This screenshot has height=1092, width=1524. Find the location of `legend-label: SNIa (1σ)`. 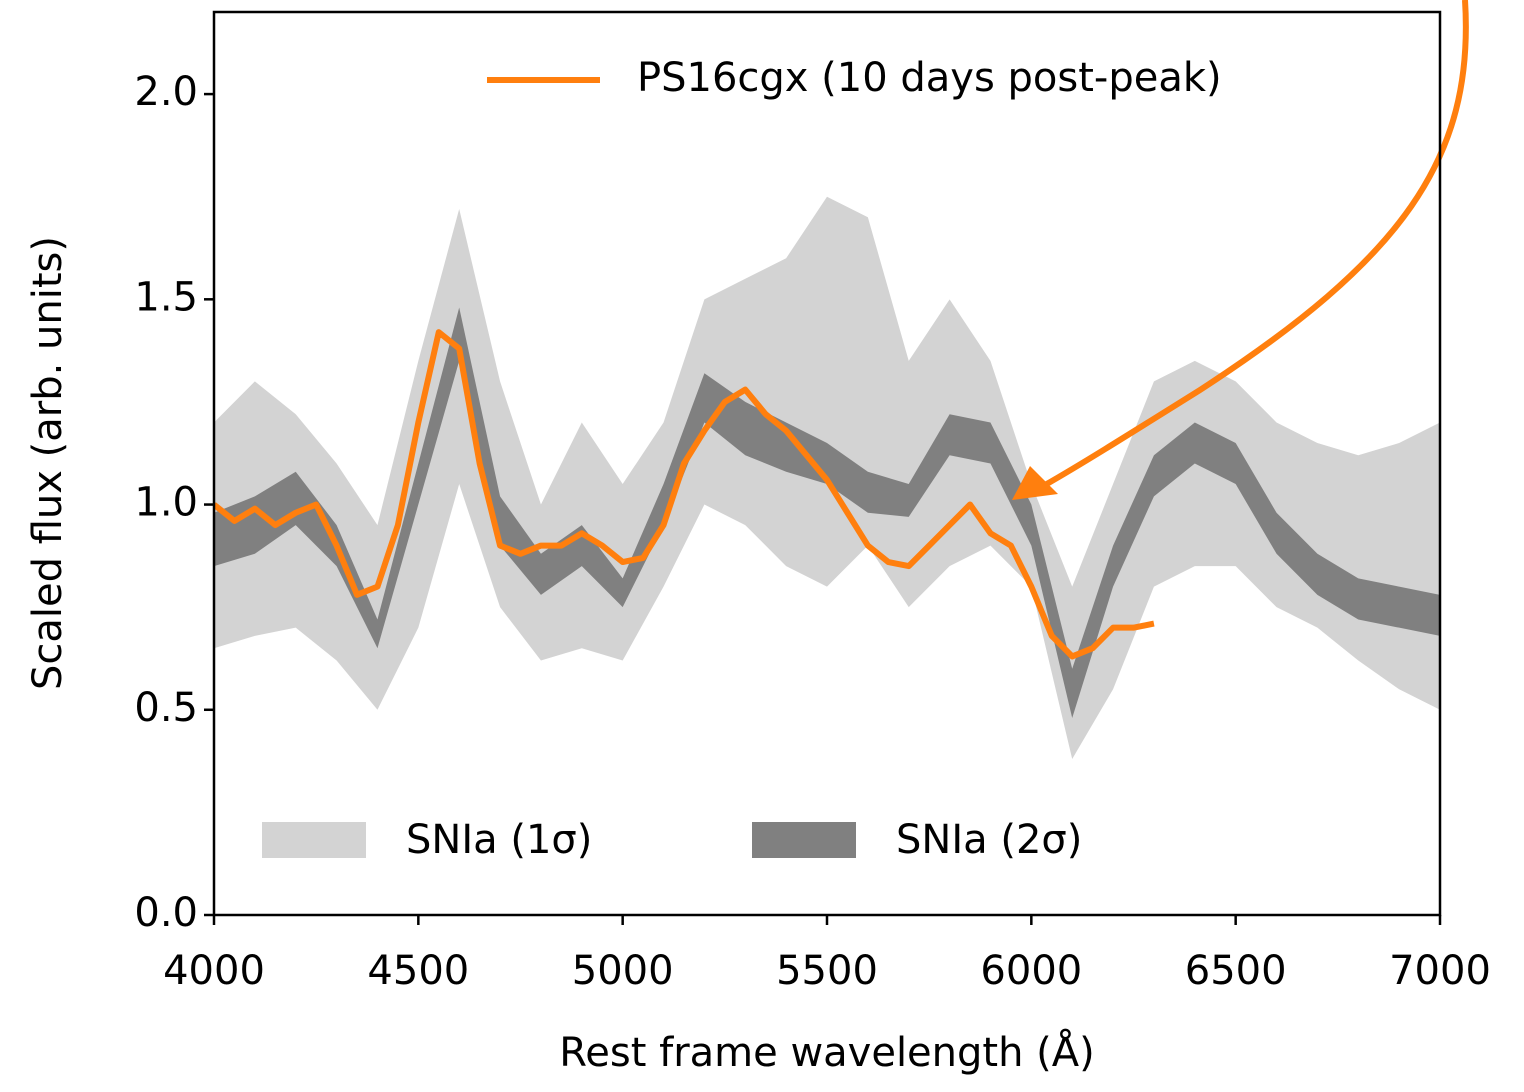

legend-label: SNIa (1σ) is located at coordinates (499, 840).